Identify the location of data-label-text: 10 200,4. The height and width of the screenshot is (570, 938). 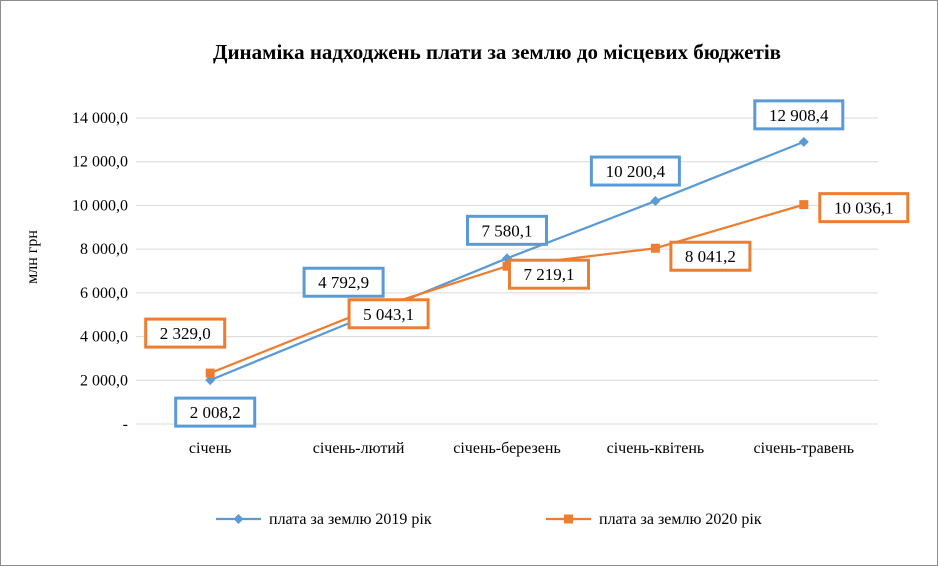
(636, 171).